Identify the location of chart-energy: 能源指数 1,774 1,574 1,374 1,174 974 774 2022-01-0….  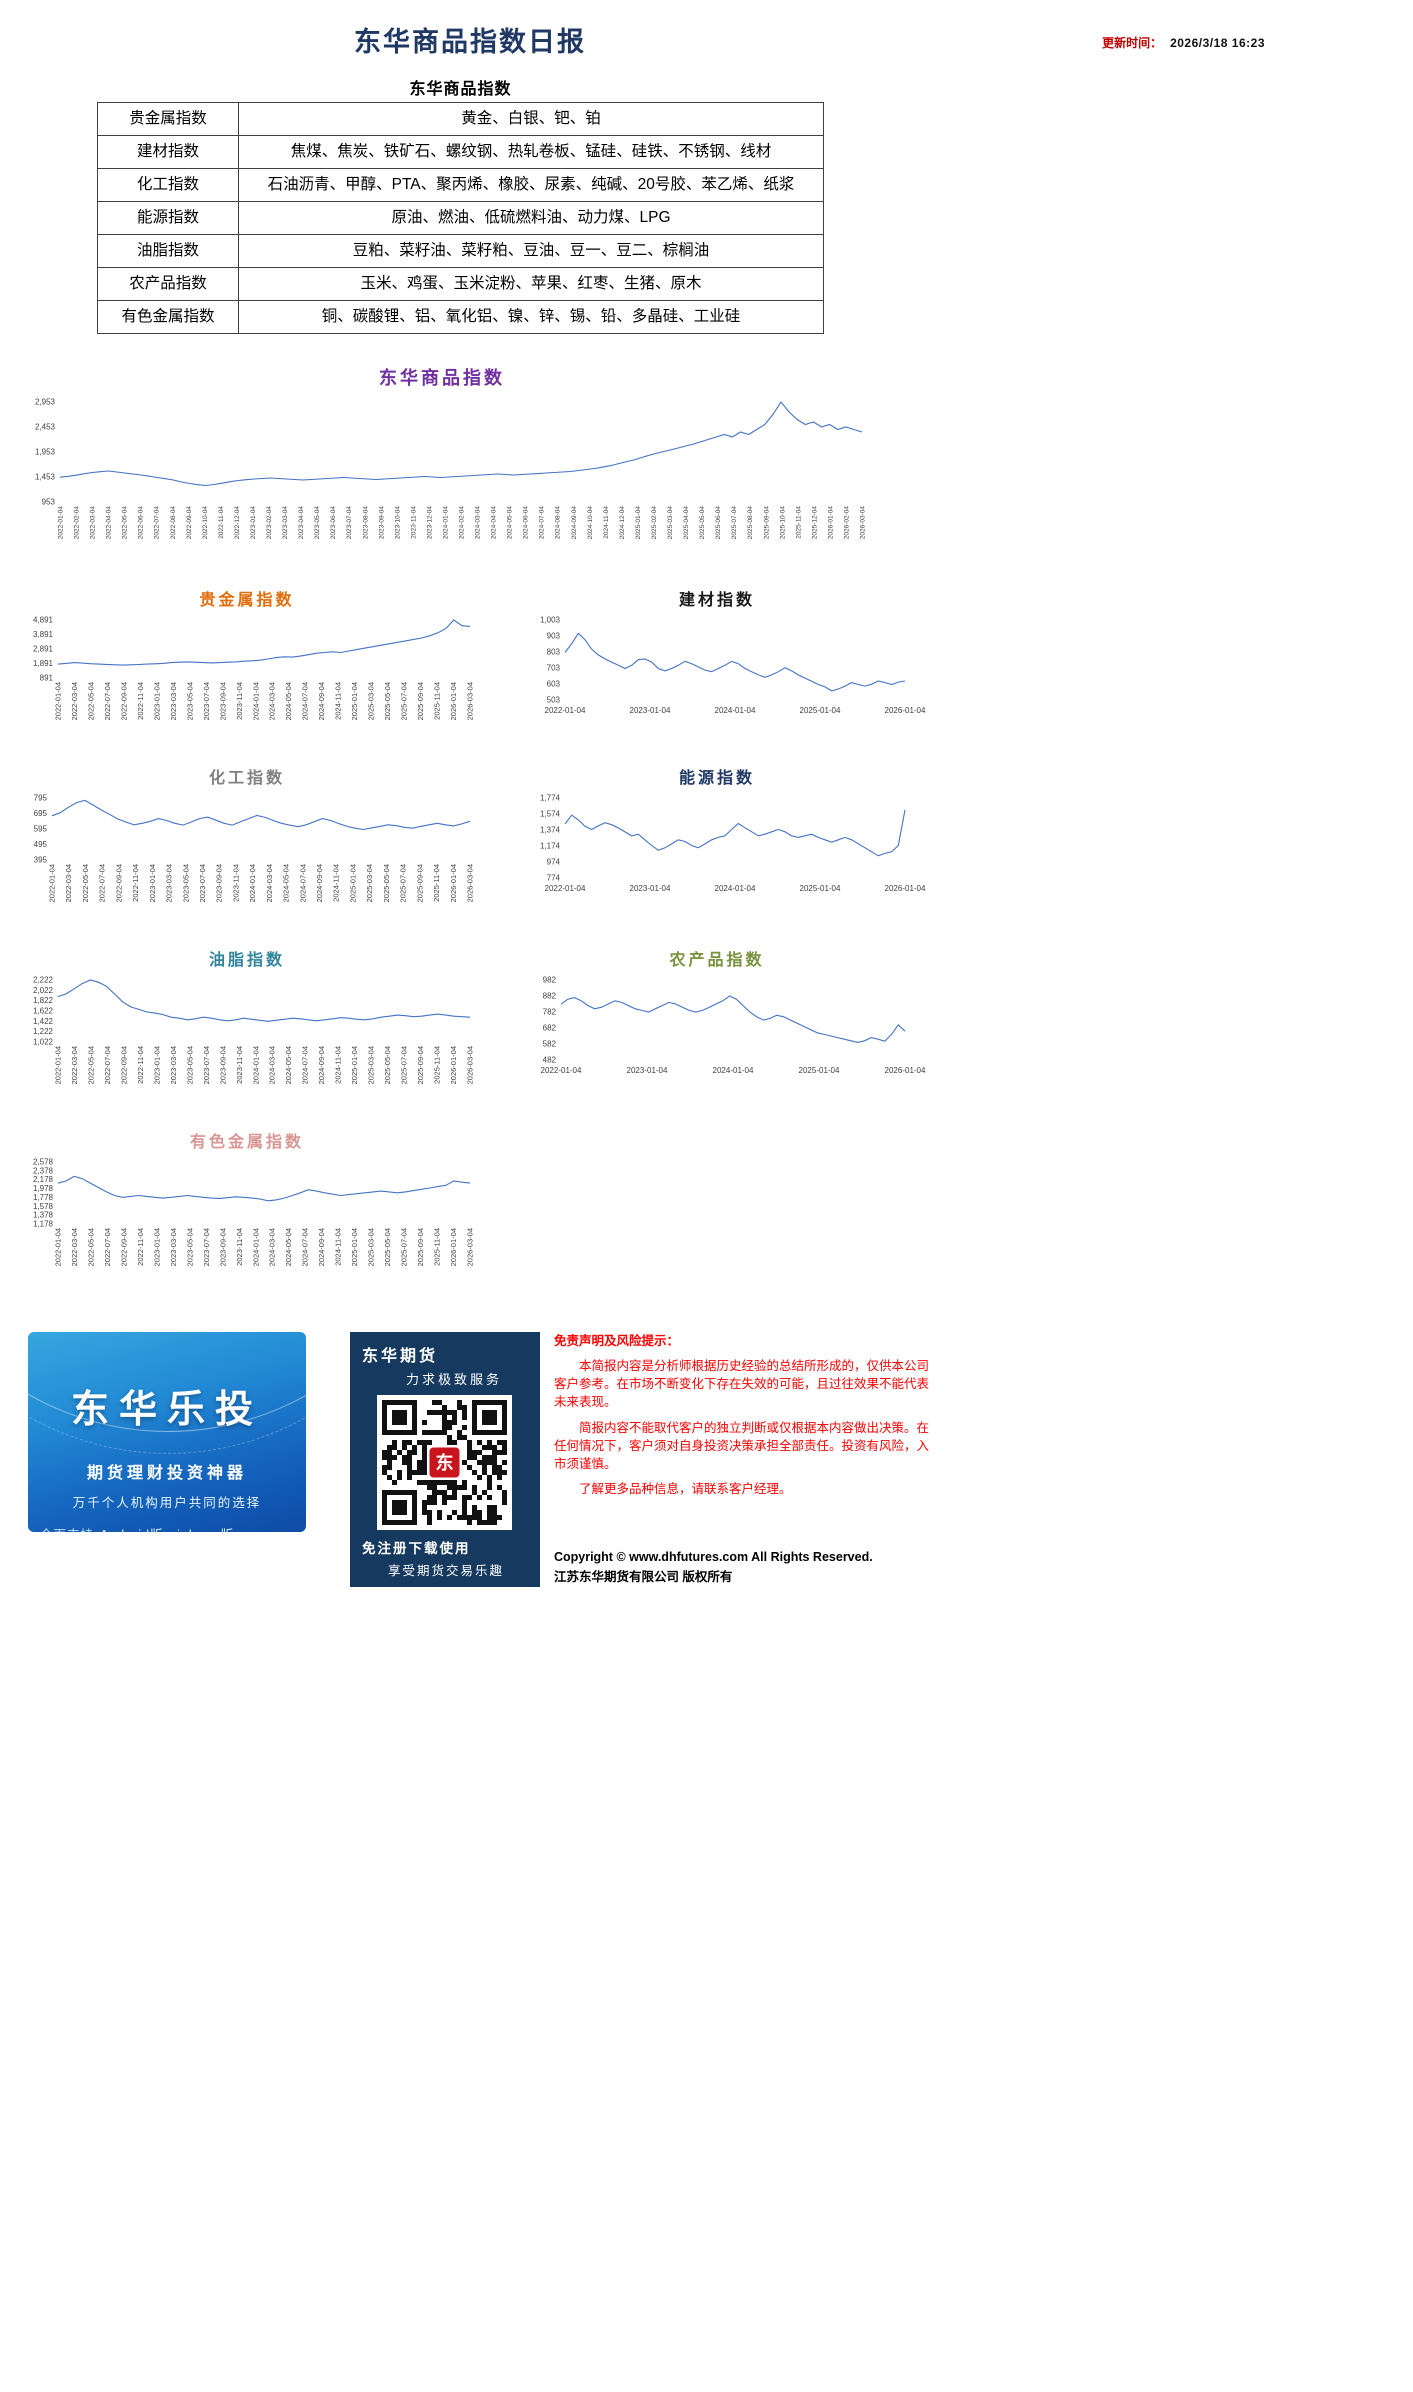
(722, 830).